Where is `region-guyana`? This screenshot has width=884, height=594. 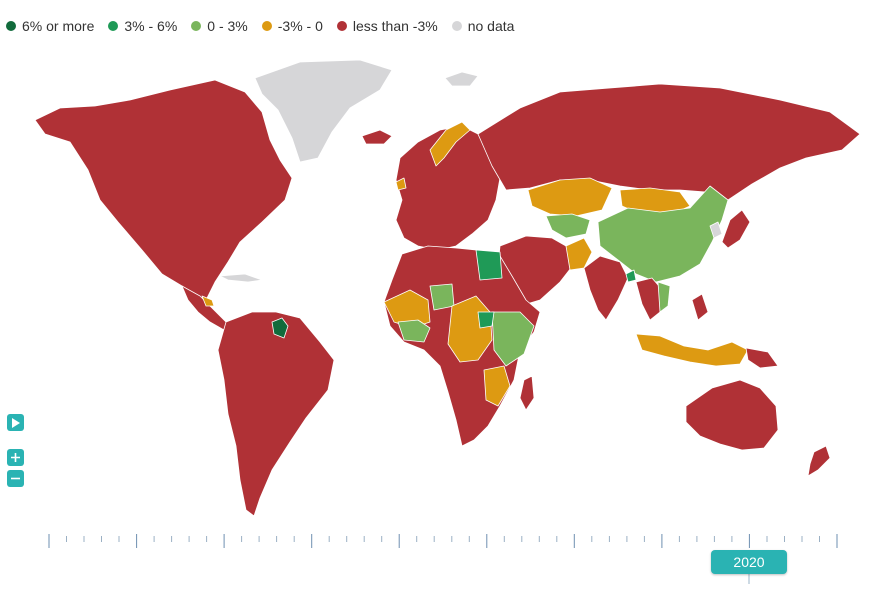 region-guyana is located at coordinates (280, 328).